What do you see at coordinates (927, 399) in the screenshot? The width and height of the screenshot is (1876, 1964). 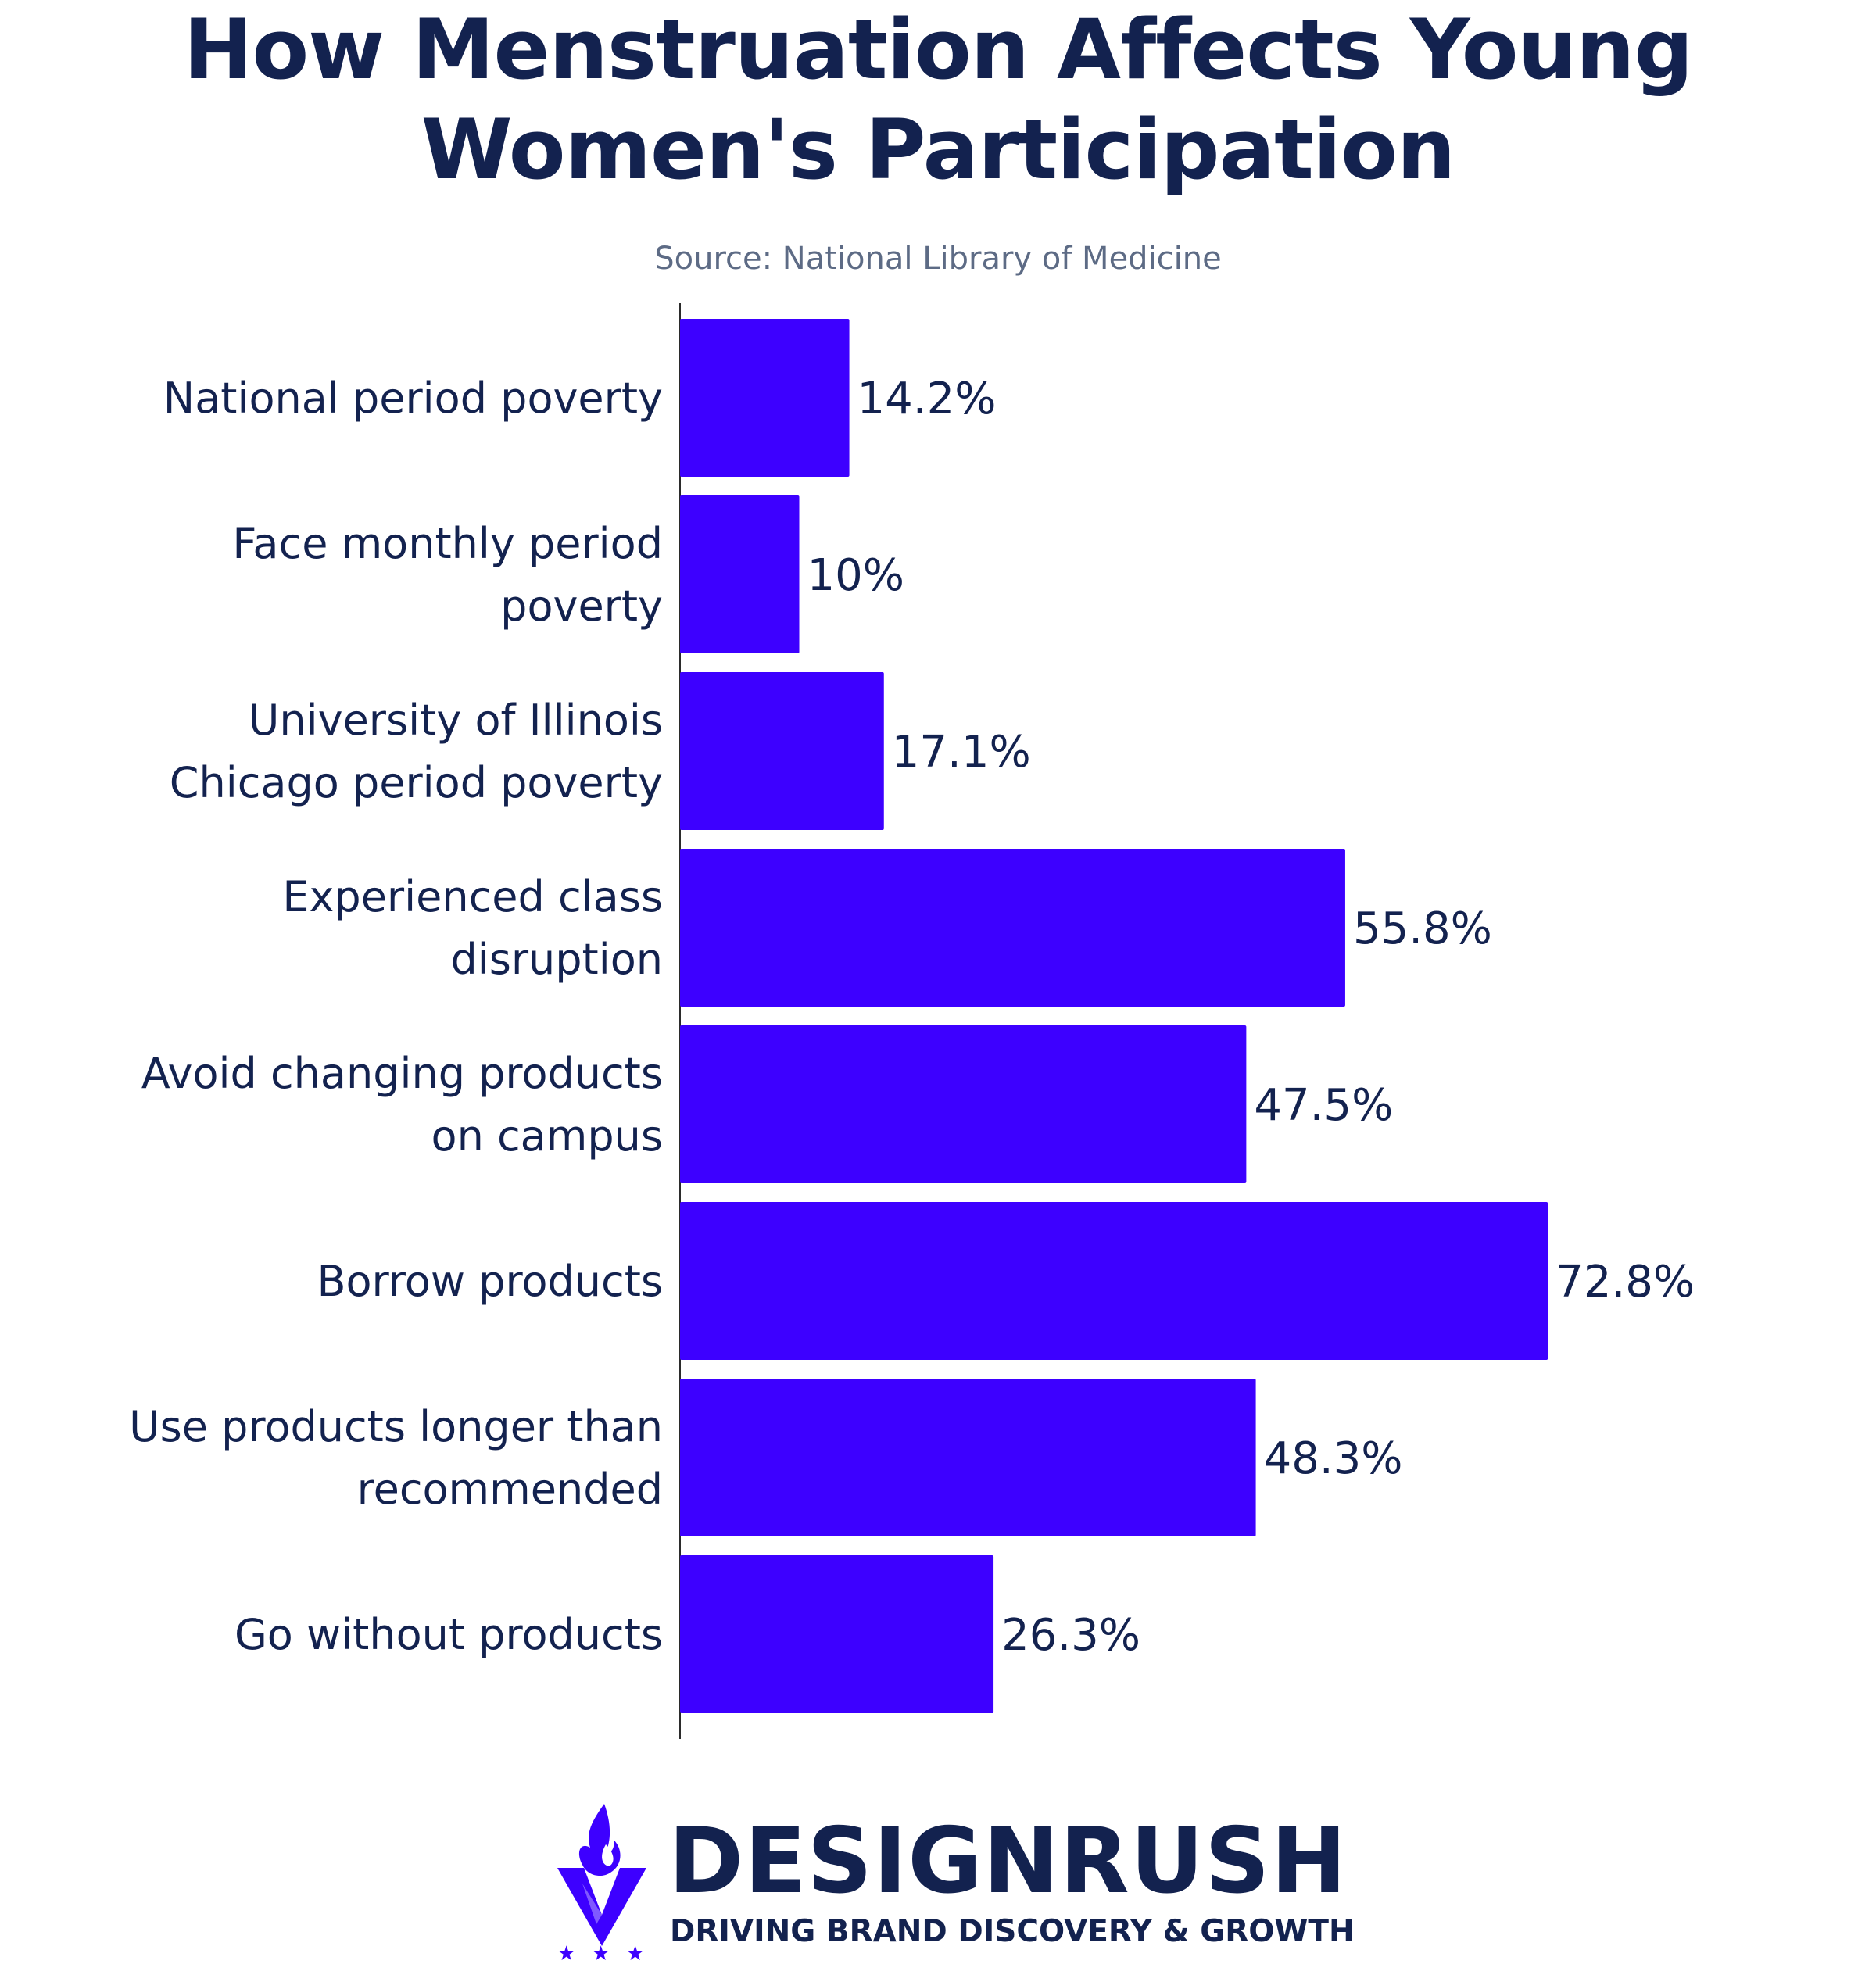 I see `bar-value-label: 14.2%` at bounding box center [927, 399].